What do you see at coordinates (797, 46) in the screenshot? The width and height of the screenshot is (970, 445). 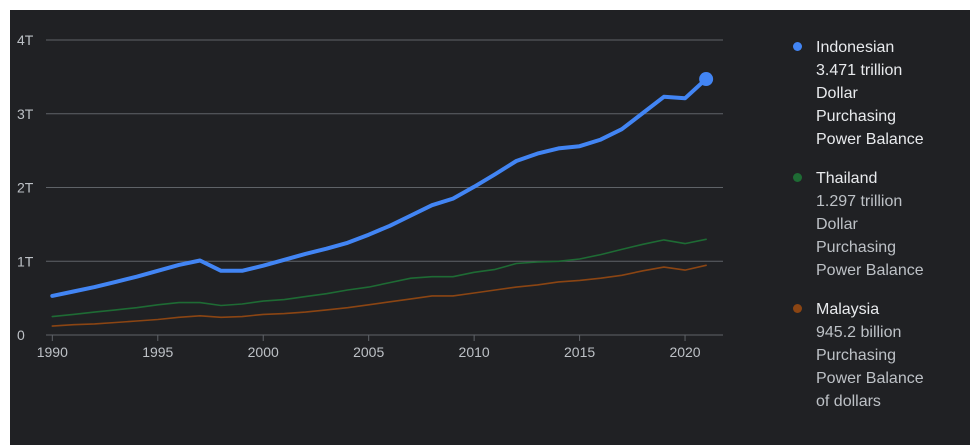 I see `legend-dot-indonesia` at bounding box center [797, 46].